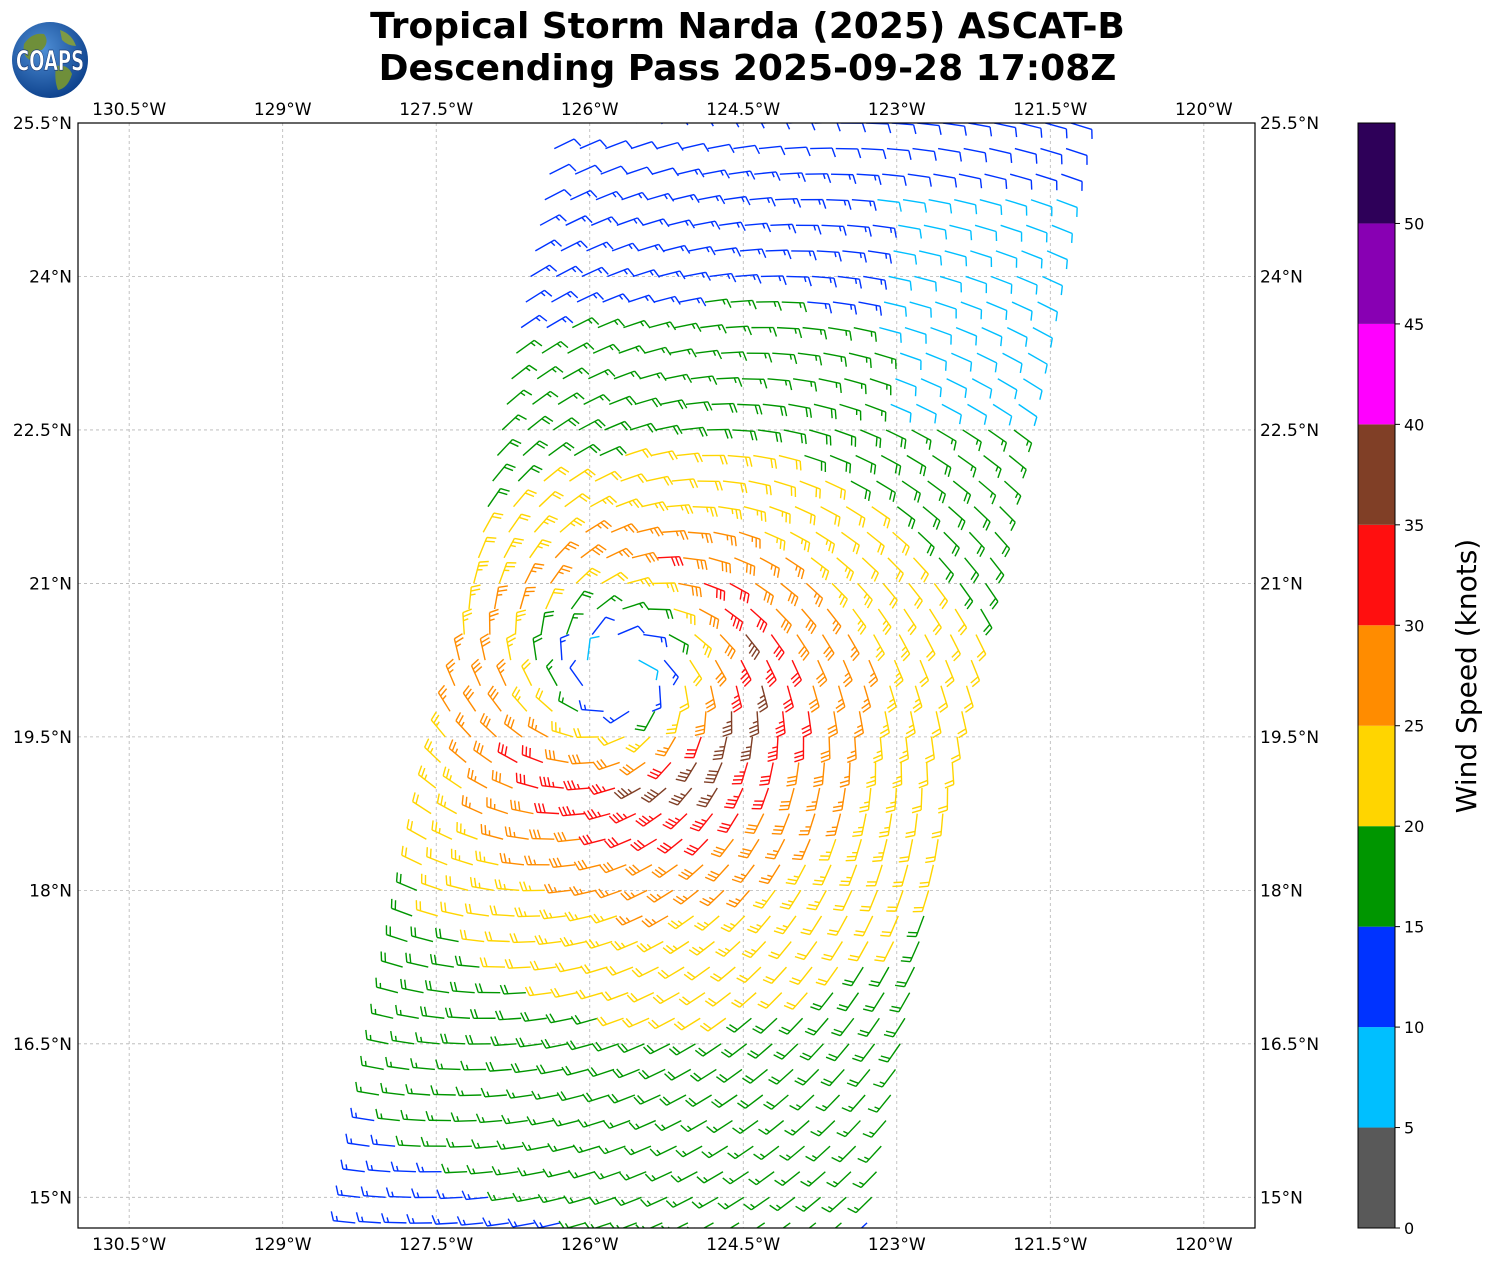 The height and width of the screenshot is (1264, 1495). Describe the element at coordinates (1376, 876) in the screenshot. I see `colorbar-segment` at that location.